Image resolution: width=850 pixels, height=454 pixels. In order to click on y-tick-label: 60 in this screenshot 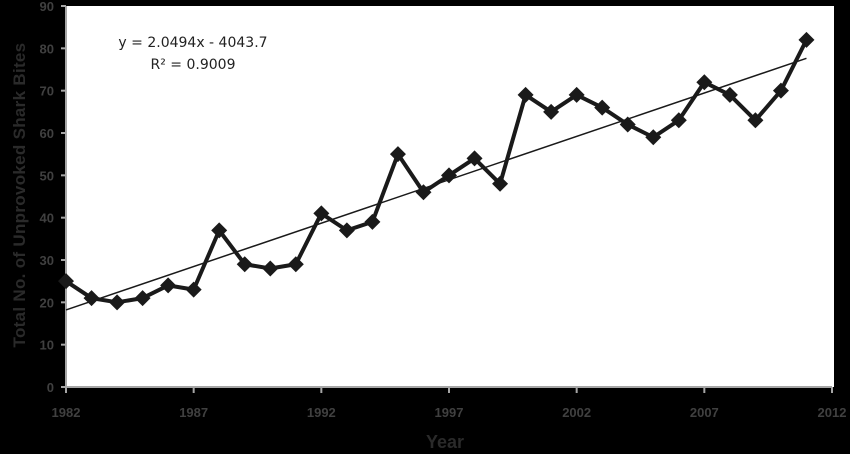, I will do `click(47, 133)`.